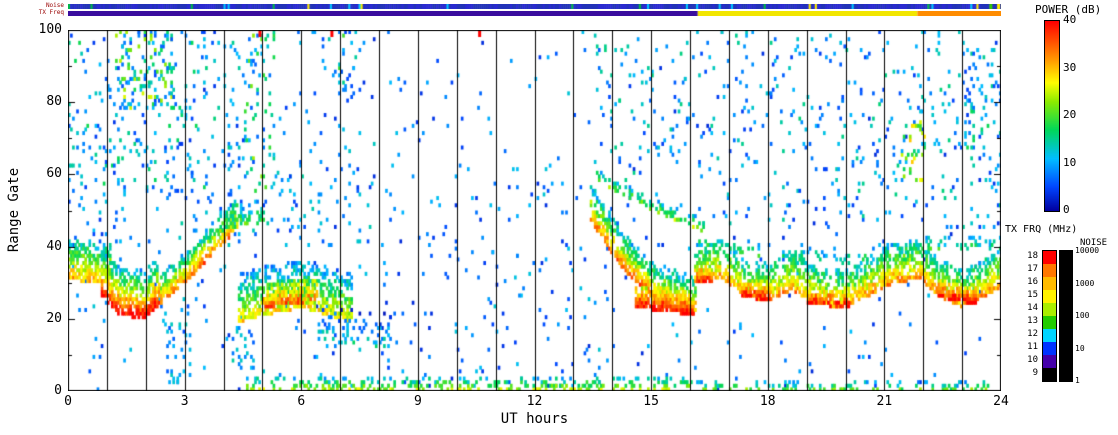  What do you see at coordinates (1032, 347) in the screenshot?
I see `txfrq-tick-label: 11` at bounding box center [1032, 347].